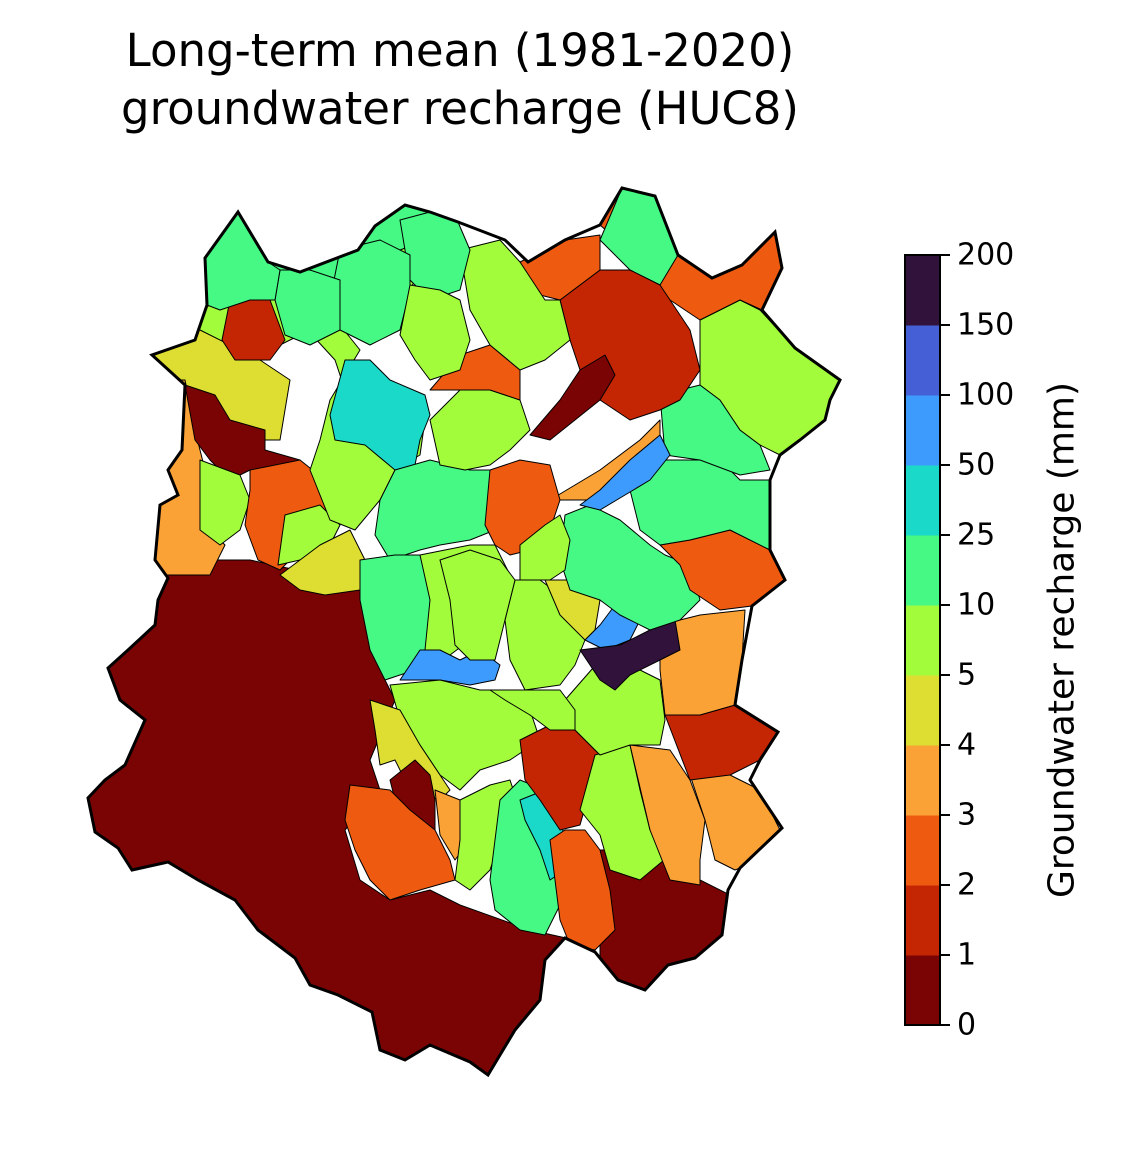  What do you see at coordinates (985, 395) in the screenshot?
I see `colorbar-tick-label: 100` at bounding box center [985, 395].